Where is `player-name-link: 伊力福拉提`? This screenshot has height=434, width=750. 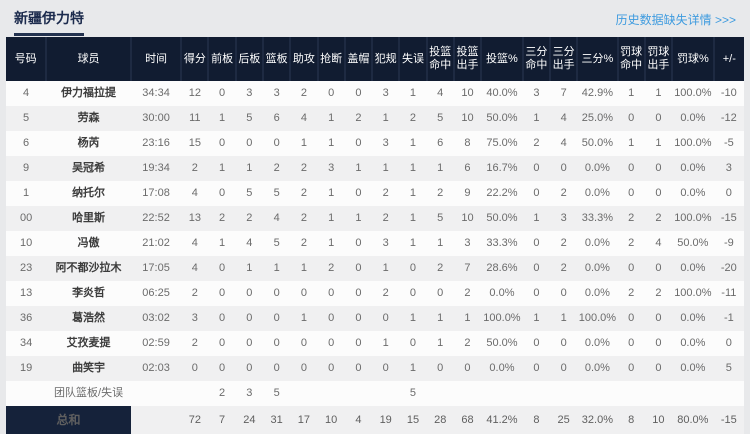 player-name-link: 伊力福拉提 is located at coordinates (89, 93).